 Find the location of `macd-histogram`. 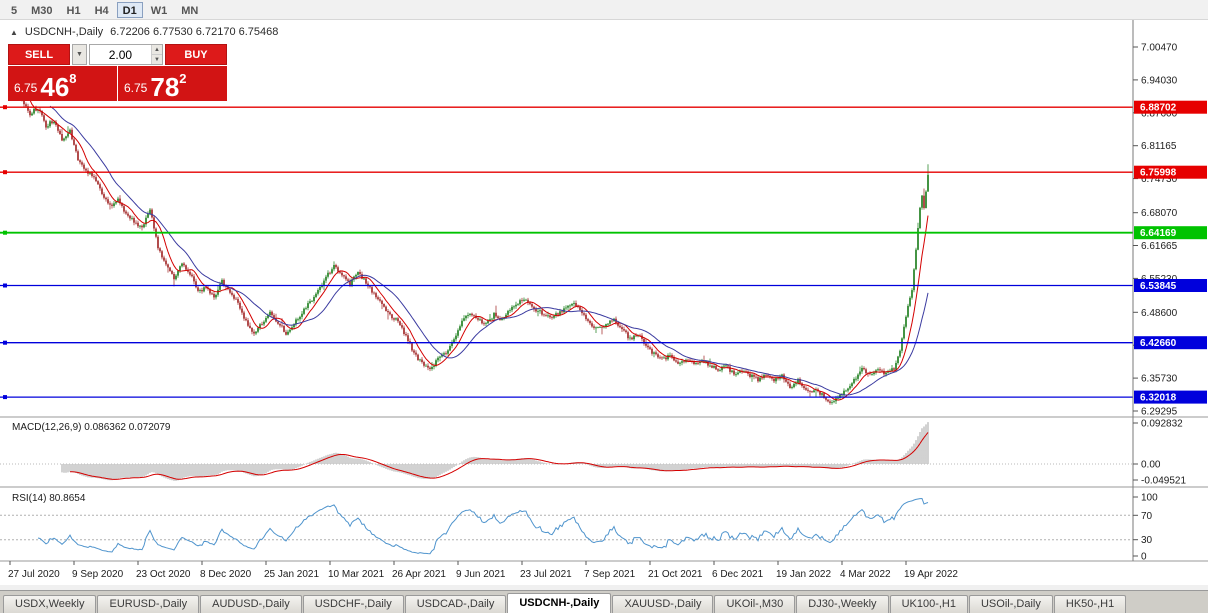

macd-histogram is located at coordinates (495, 451).